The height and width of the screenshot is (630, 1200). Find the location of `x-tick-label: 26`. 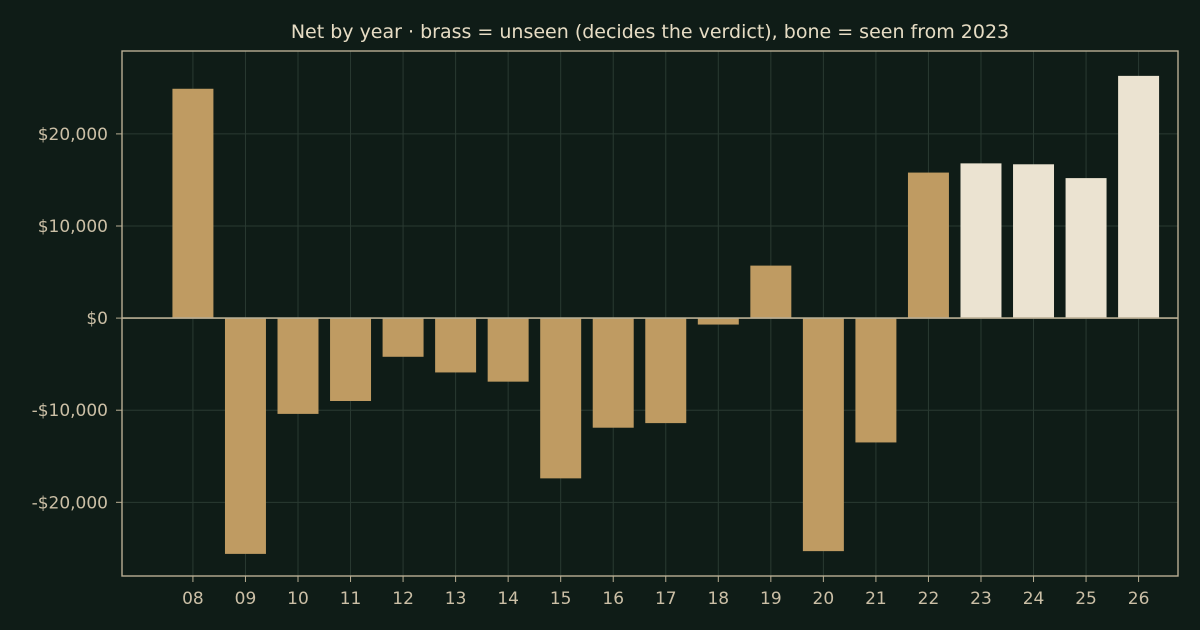

x-tick-label: 26 is located at coordinates (1139, 599).